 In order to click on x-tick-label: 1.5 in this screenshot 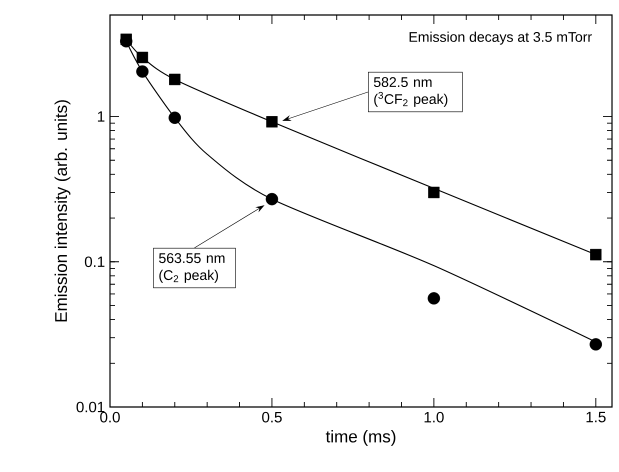, I will do `click(596, 417)`.